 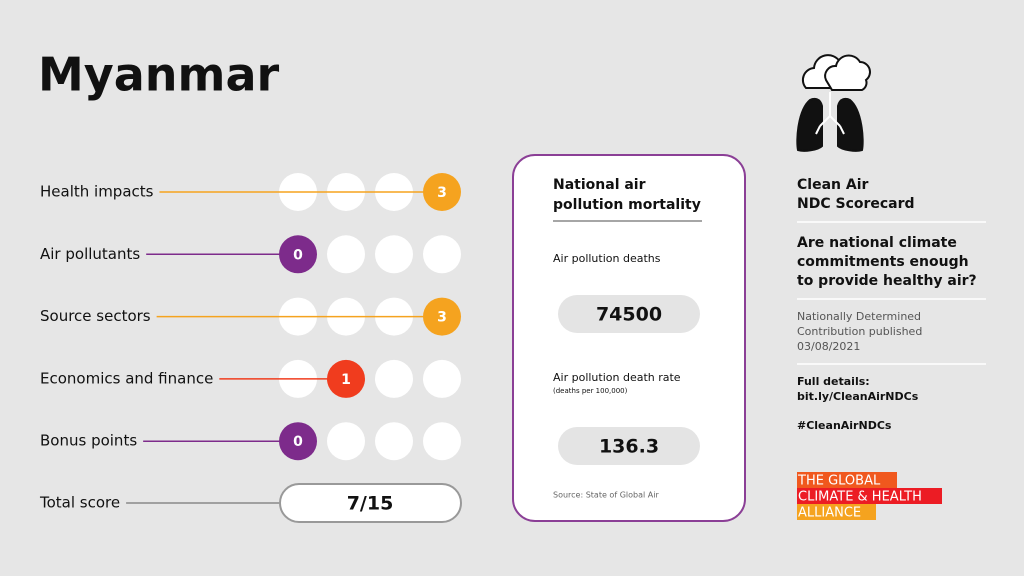 What do you see at coordinates (88, 441) in the screenshot?
I see `row-label: Bonus points` at bounding box center [88, 441].